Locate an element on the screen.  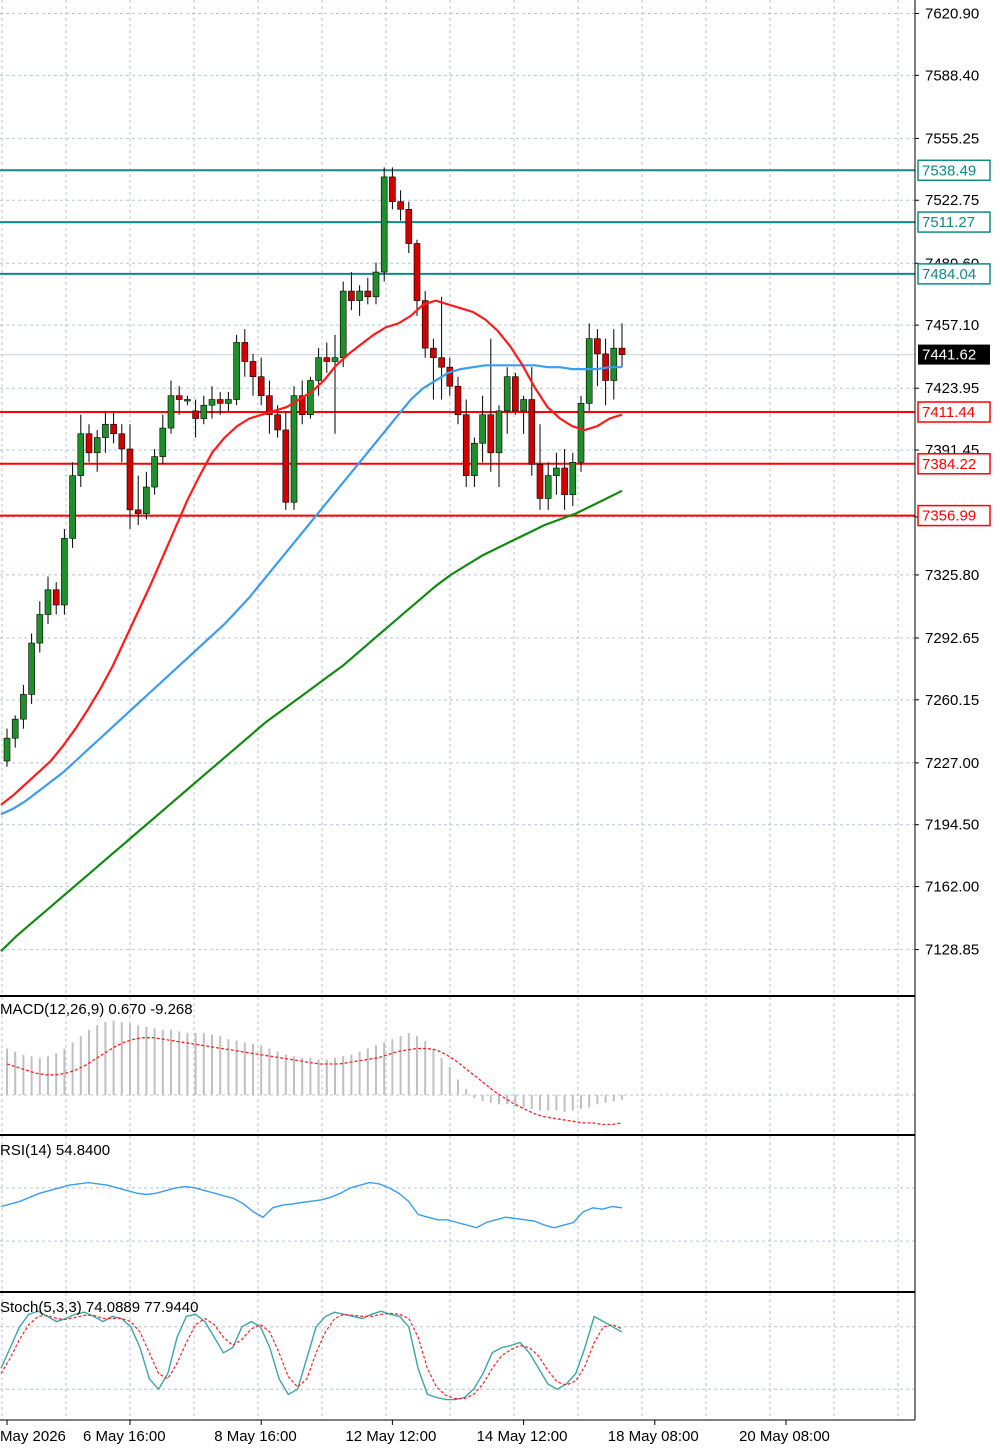
stoch-label: Stoch(5,3,3) 74.0889 77.9440 is located at coordinates (99, 1307).